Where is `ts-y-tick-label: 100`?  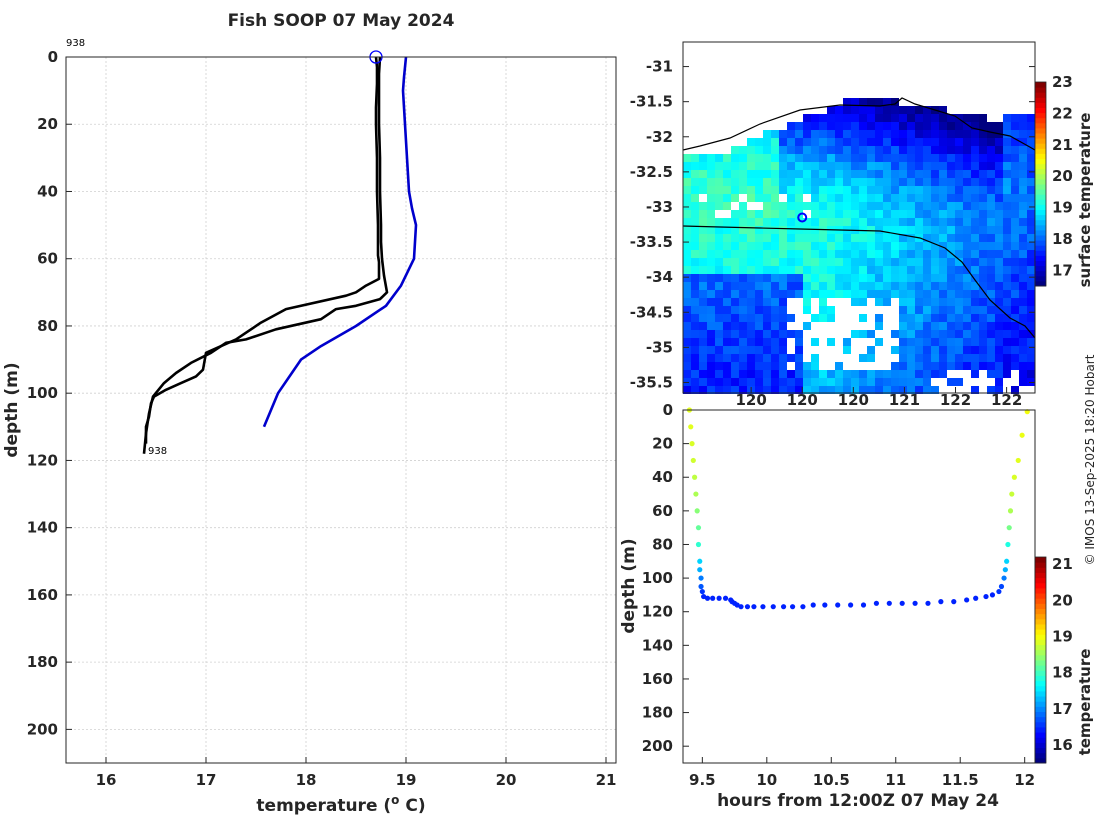 ts-y-tick-label: 100 is located at coordinates (657, 578).